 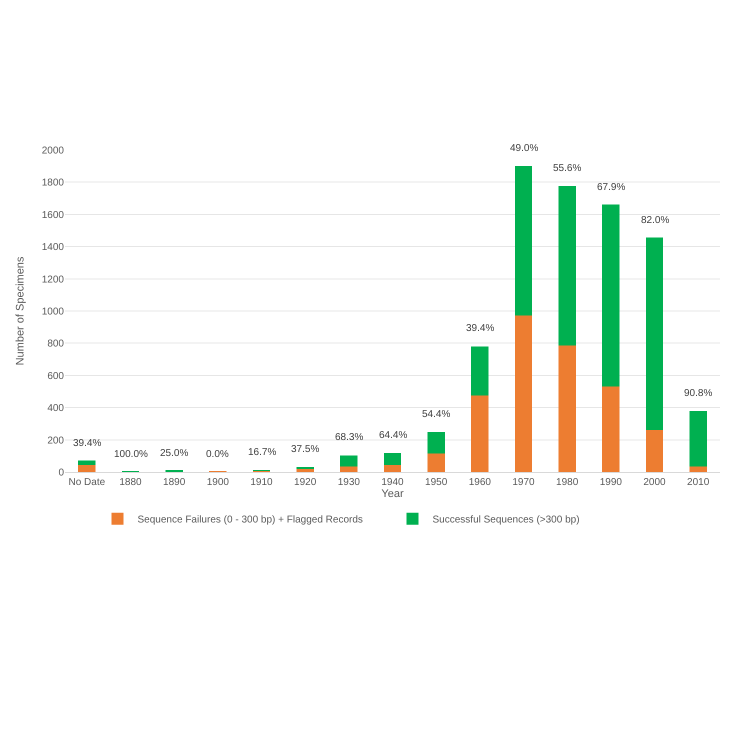 I want to click on annotation: 100.0%, so click(x=131, y=454).